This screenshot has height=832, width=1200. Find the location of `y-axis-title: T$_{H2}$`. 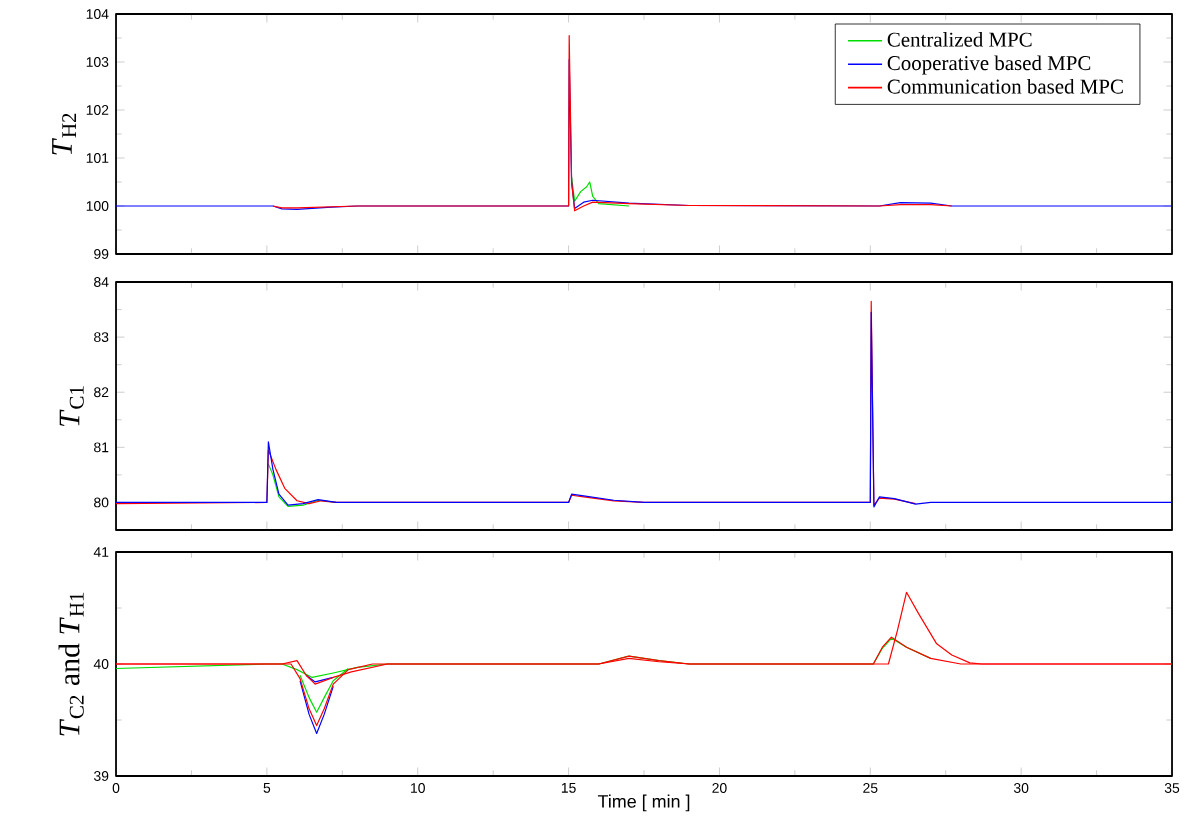

y-axis-title: T$_{H2}$ is located at coordinates (64, 134).